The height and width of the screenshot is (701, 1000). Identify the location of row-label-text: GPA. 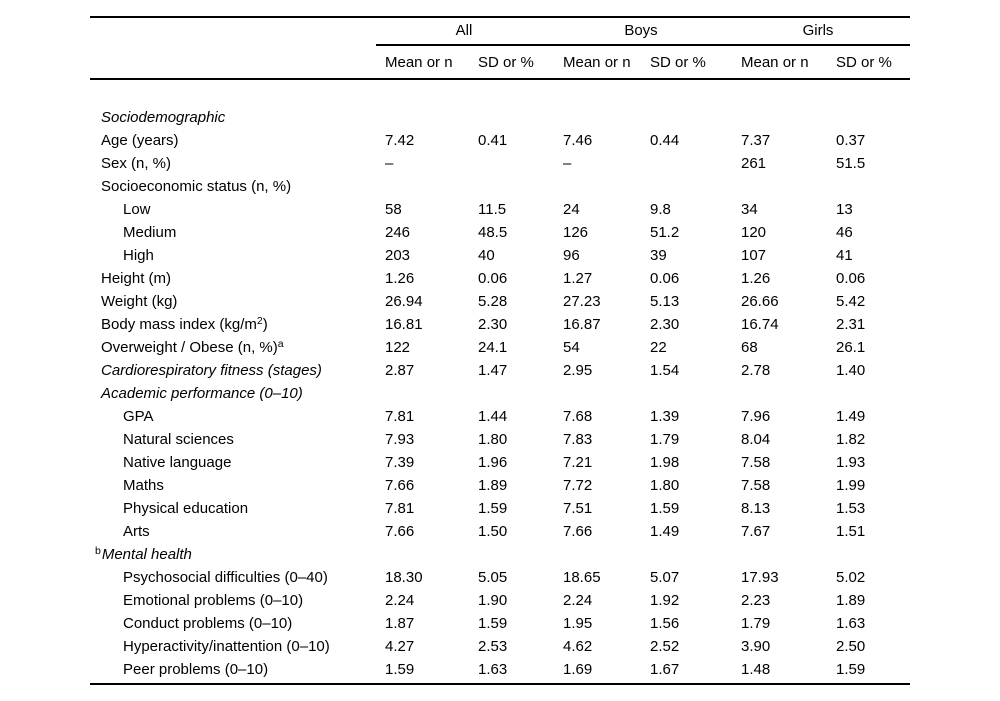
(138, 416).